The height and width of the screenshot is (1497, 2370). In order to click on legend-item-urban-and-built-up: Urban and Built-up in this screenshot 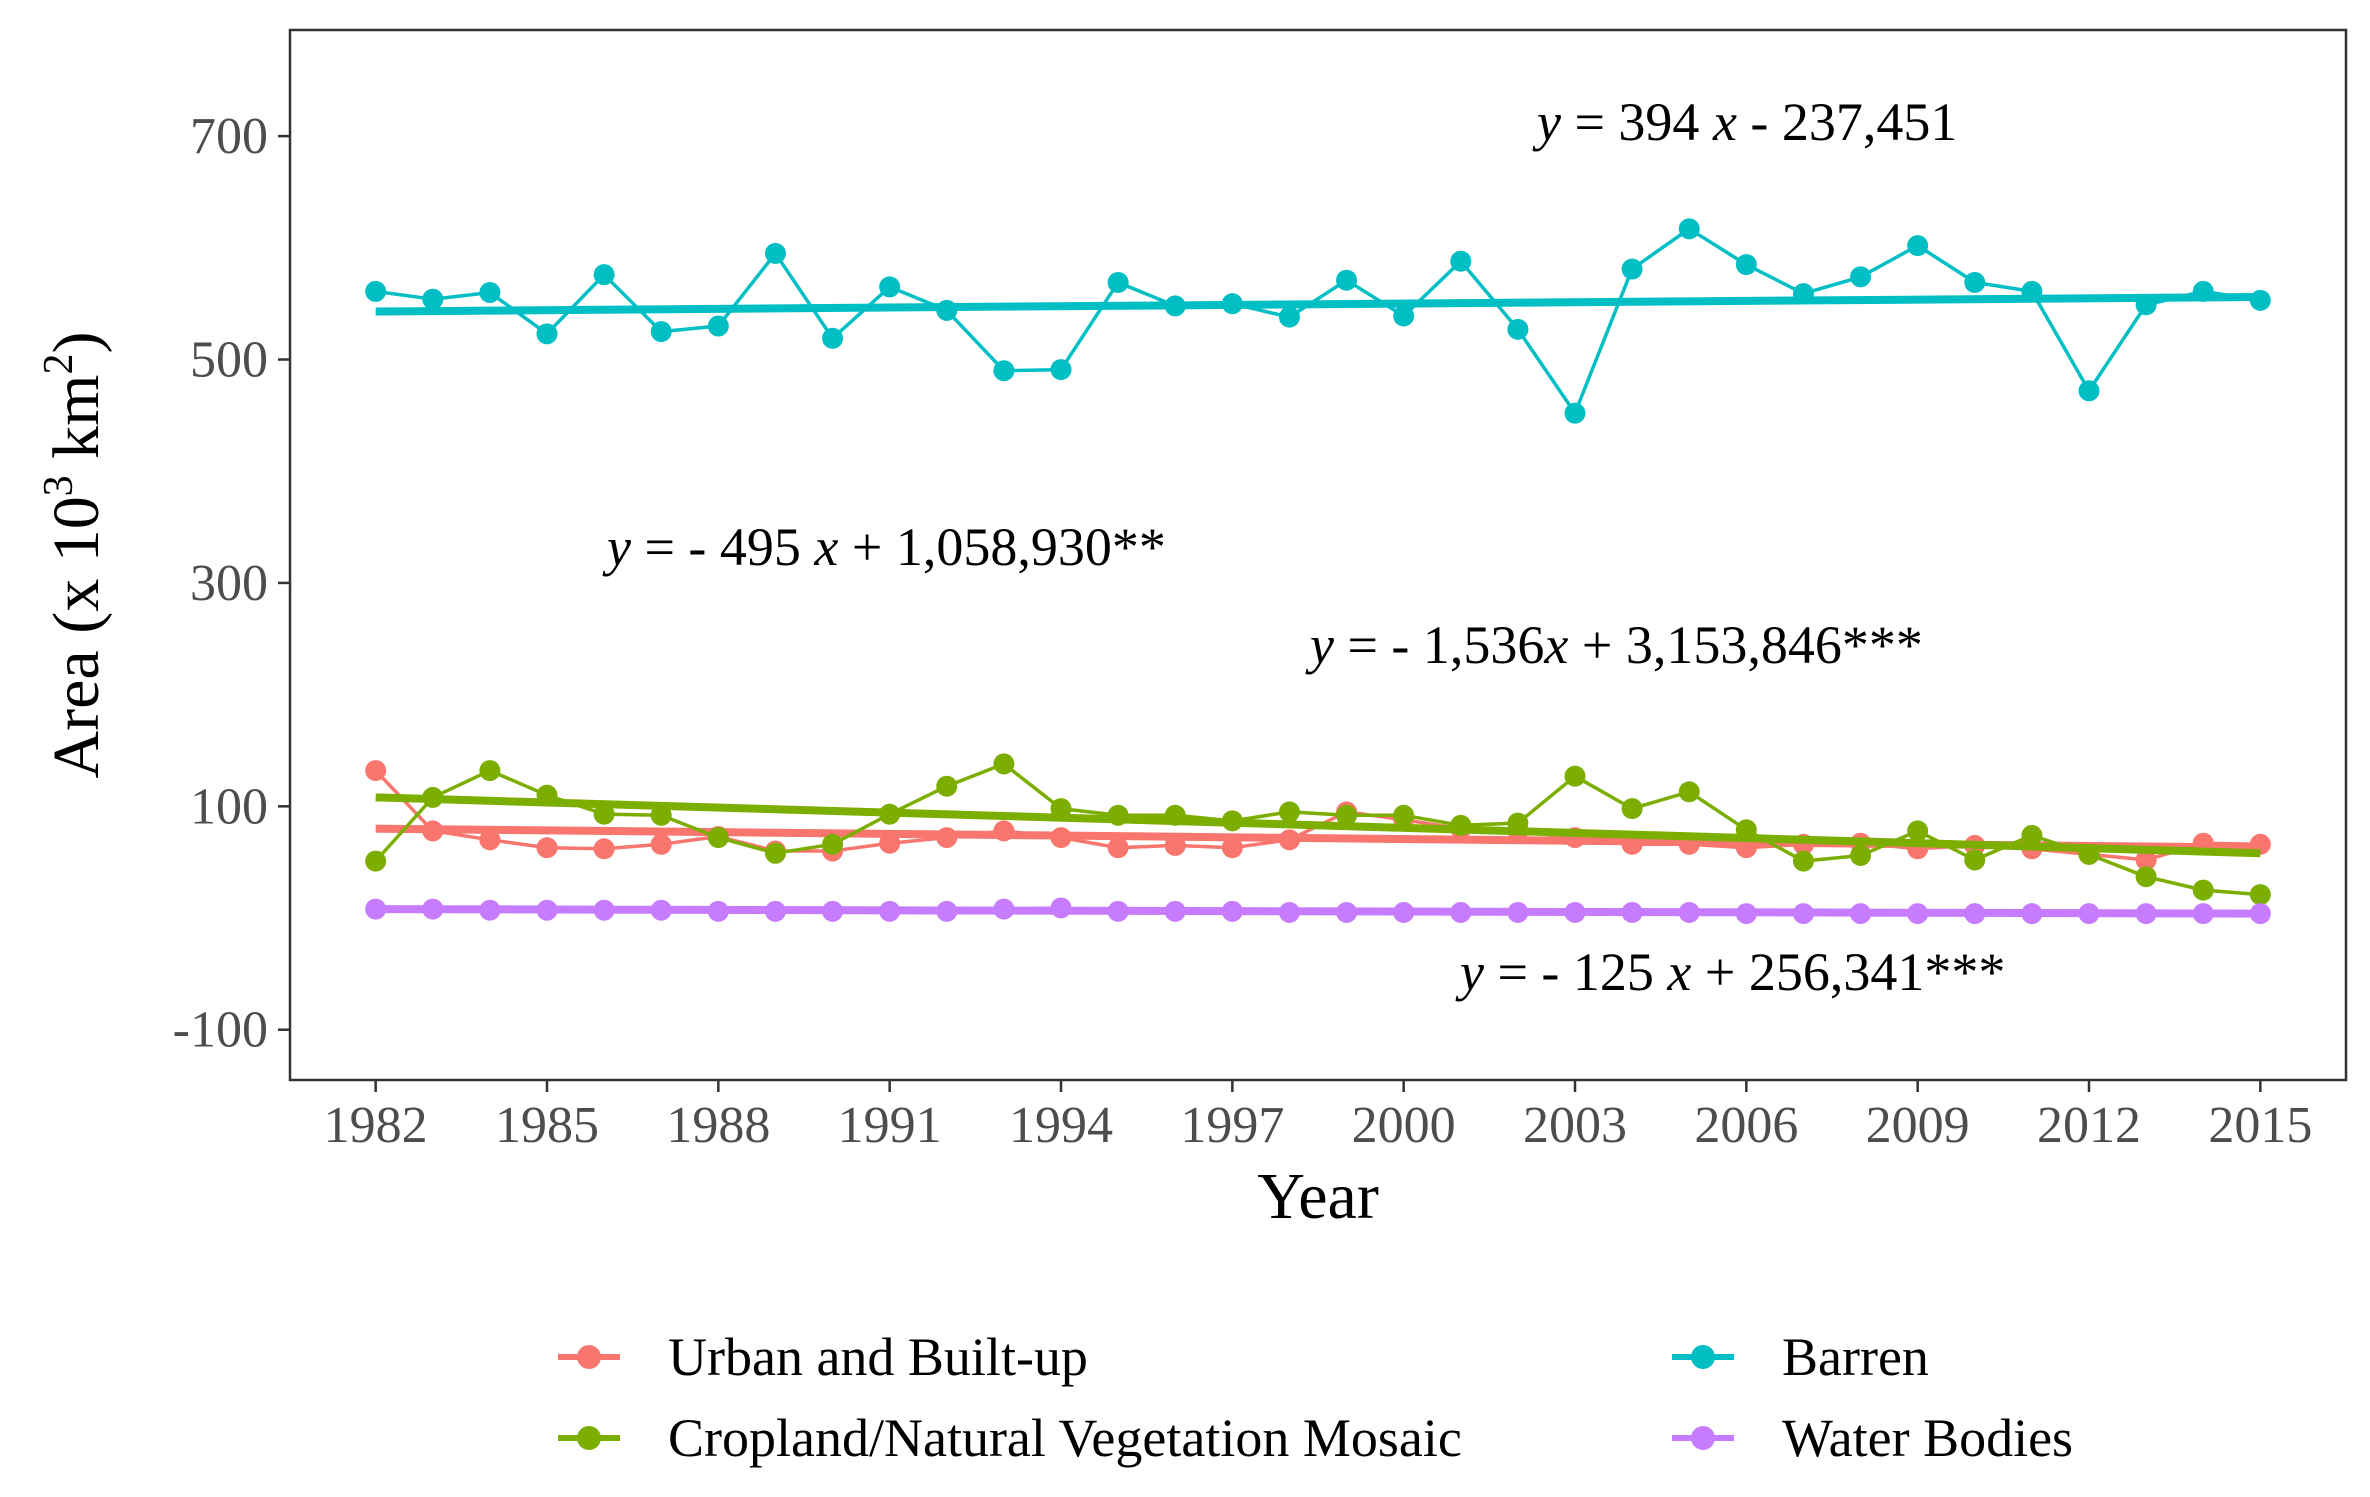, I will do `click(823, 1357)`.